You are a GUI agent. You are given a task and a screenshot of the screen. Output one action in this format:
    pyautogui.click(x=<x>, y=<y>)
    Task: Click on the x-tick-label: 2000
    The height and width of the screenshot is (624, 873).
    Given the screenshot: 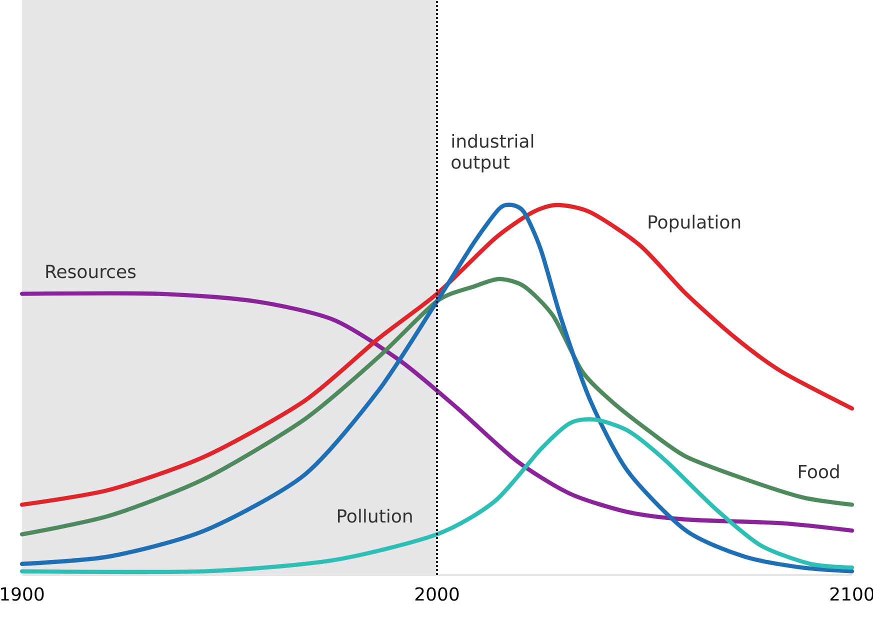 What is the action you would take?
    pyautogui.click(x=437, y=594)
    